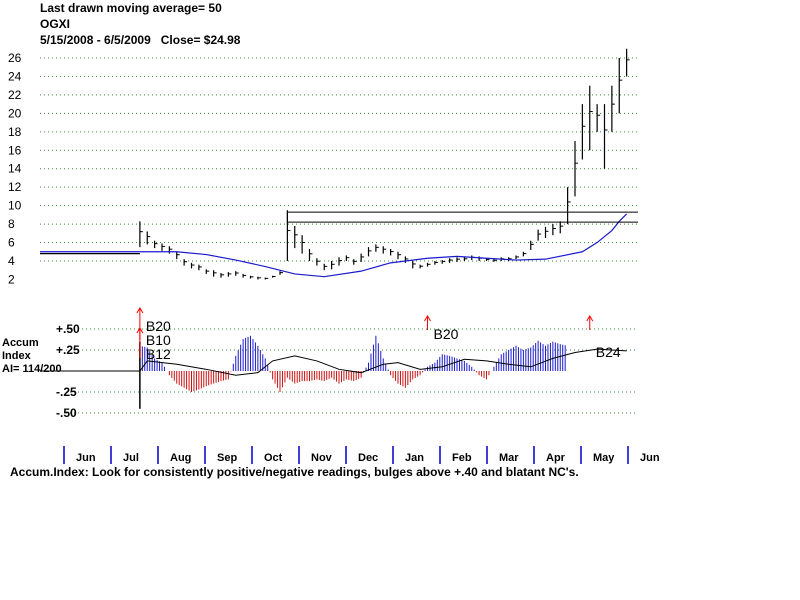  I want to click on ai-score-label: AI= 114/200, so click(32, 369).